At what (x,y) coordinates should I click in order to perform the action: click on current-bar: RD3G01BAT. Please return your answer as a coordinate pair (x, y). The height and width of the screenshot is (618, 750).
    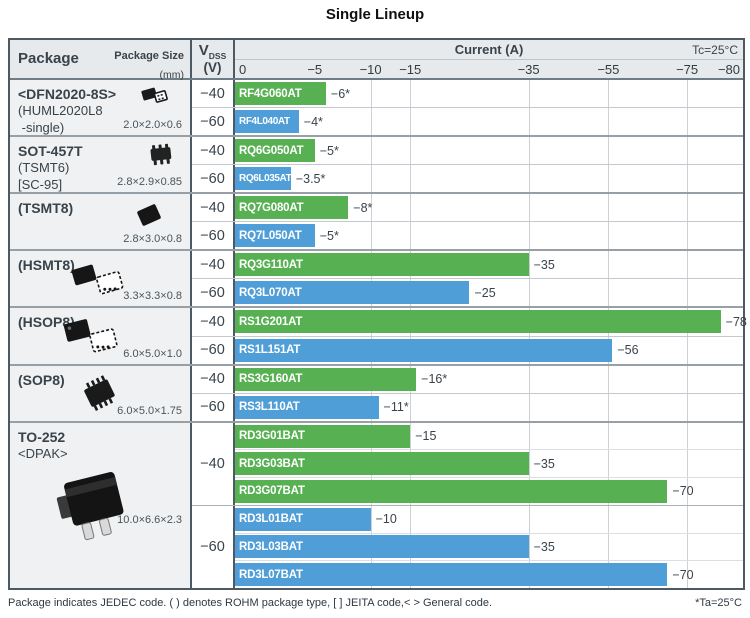
    Looking at the image, I should click on (323, 436).